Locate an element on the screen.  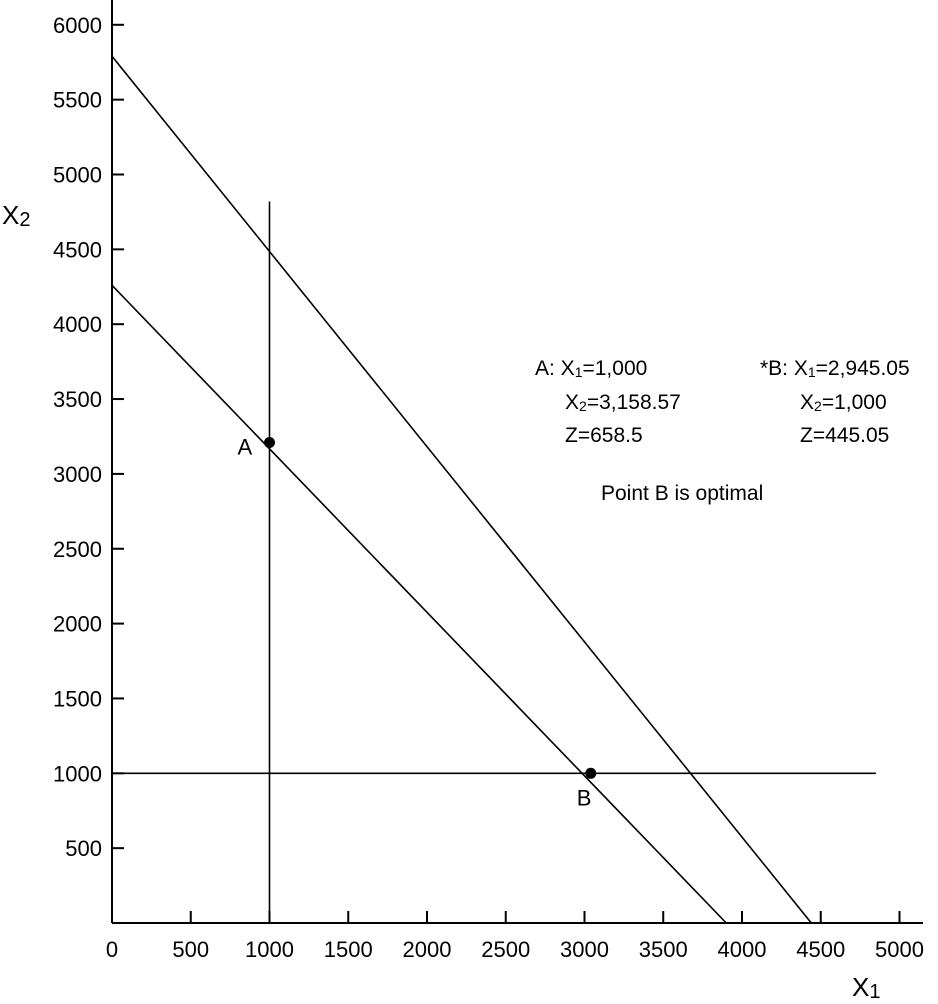
y-tick-label: 2500 is located at coordinates (77, 549).